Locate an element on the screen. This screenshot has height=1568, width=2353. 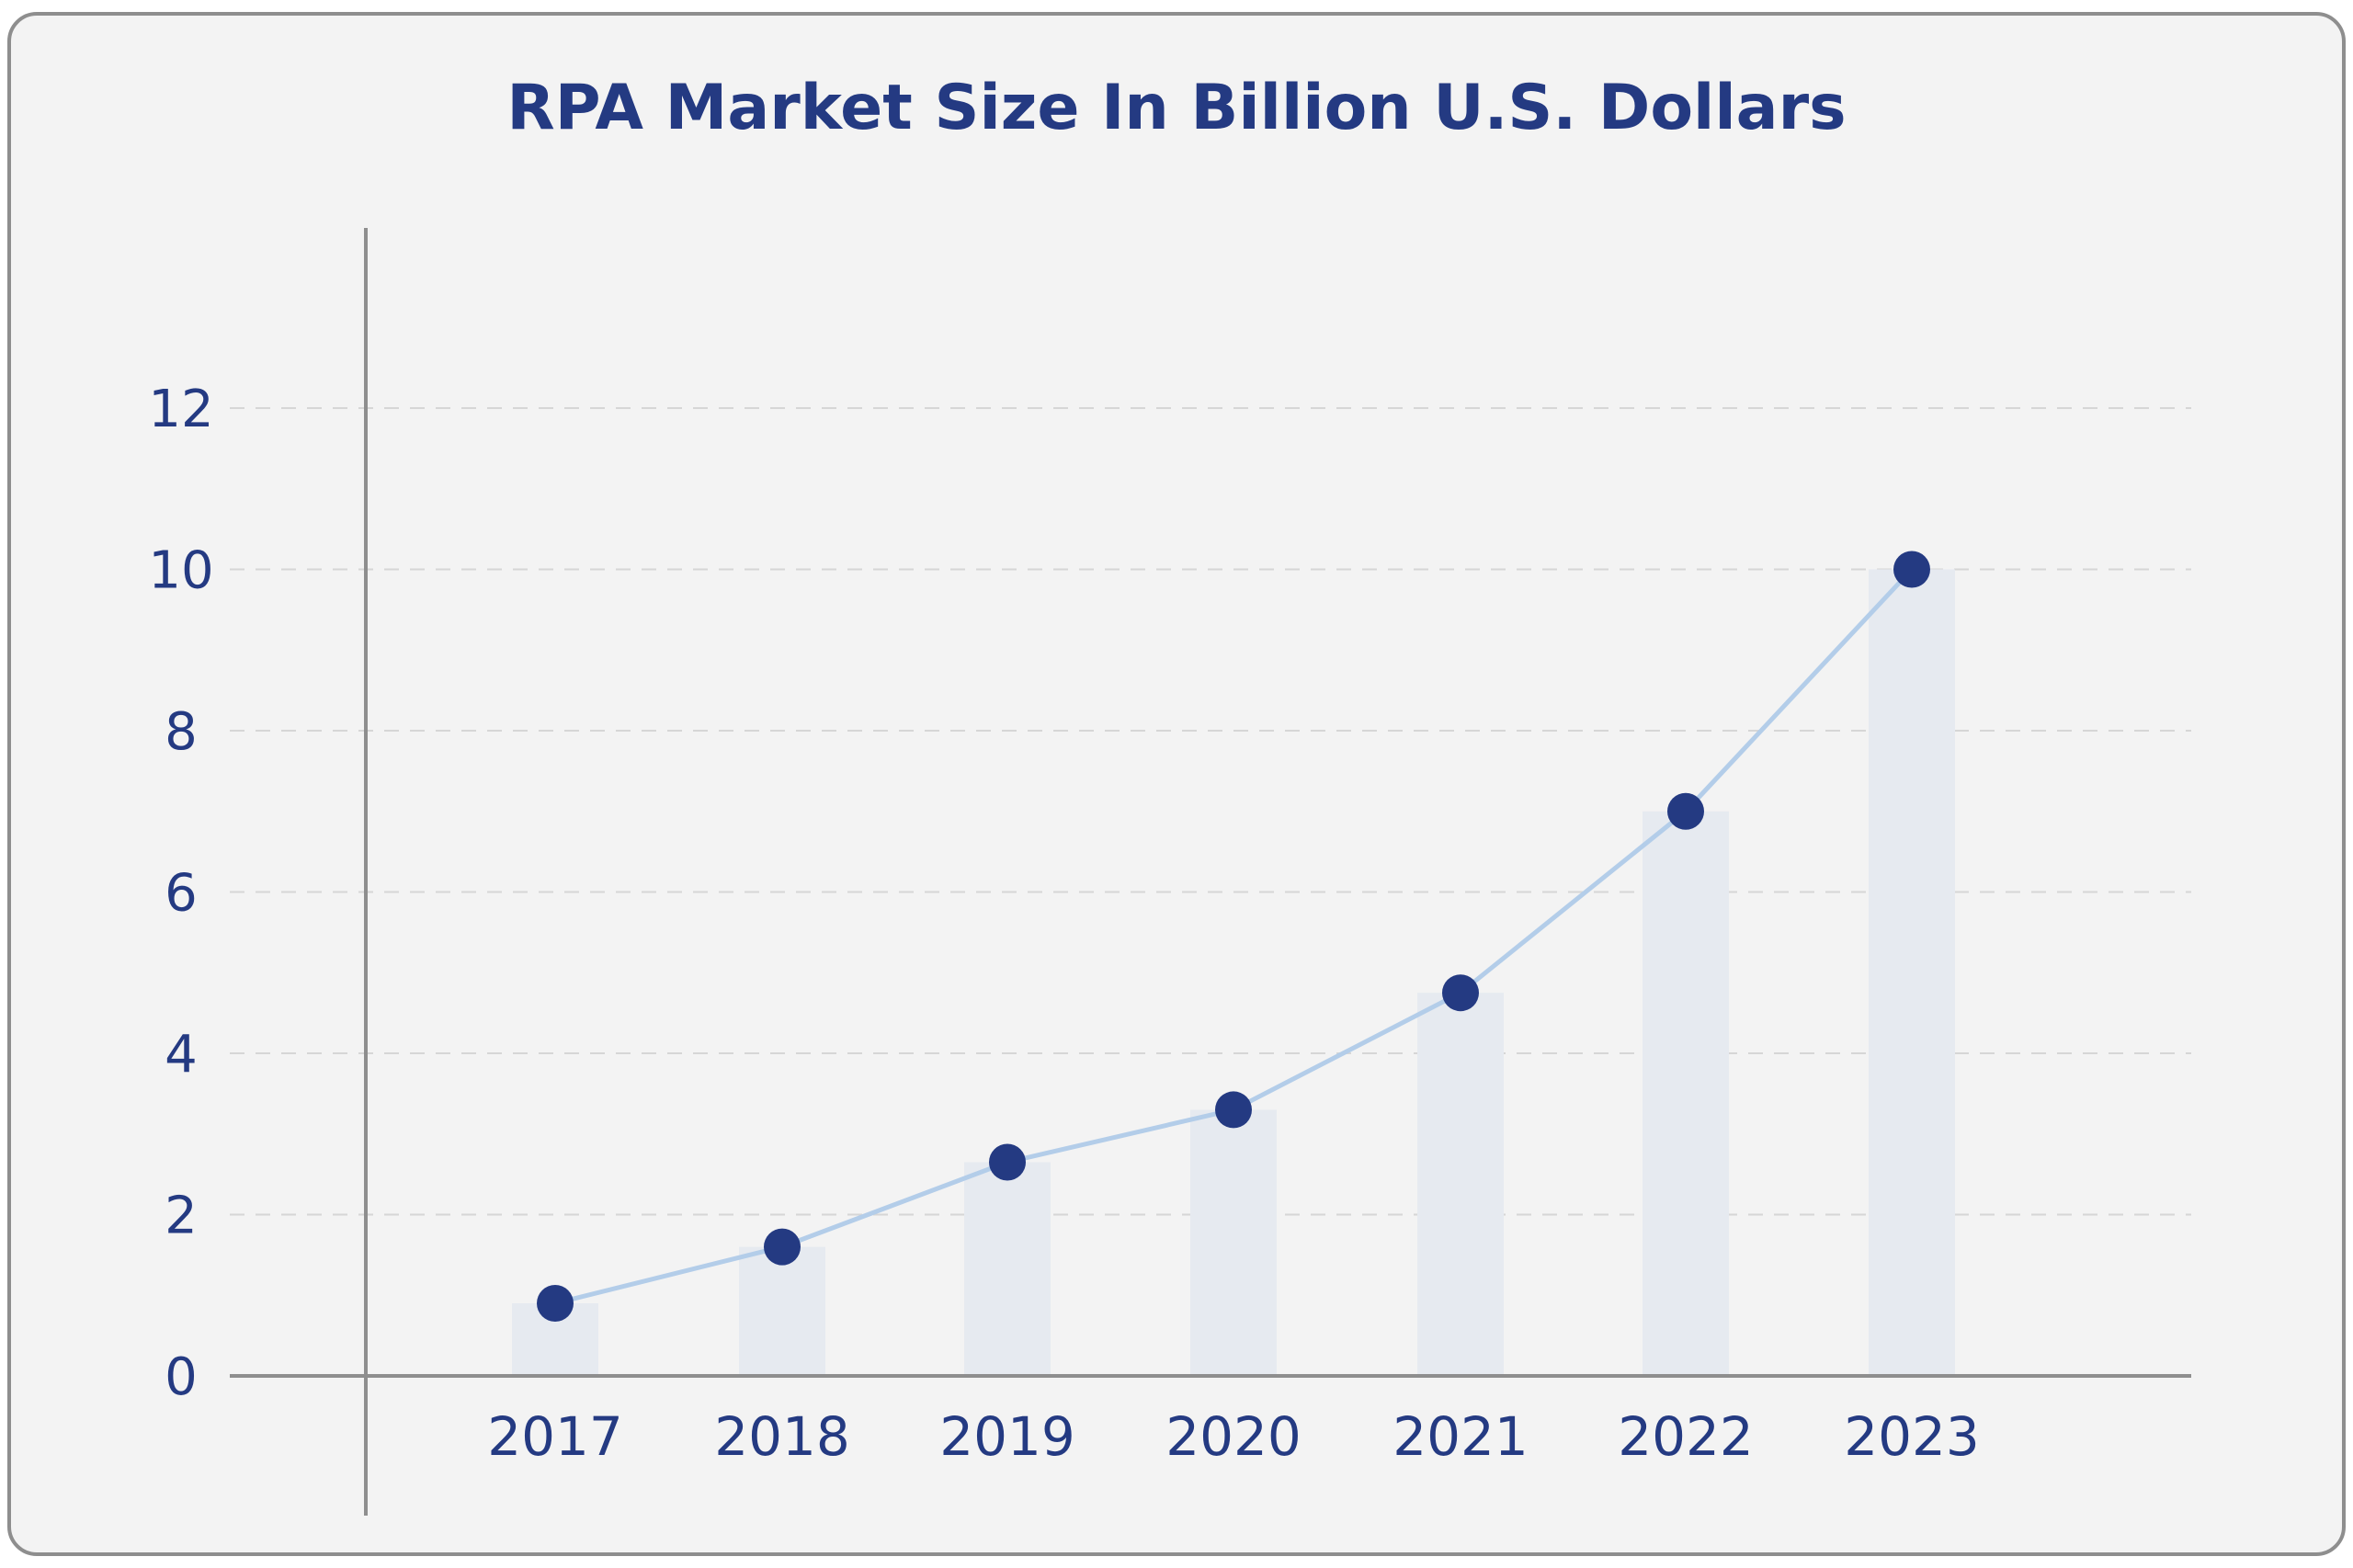
bar-2022 is located at coordinates (1686, 1093).